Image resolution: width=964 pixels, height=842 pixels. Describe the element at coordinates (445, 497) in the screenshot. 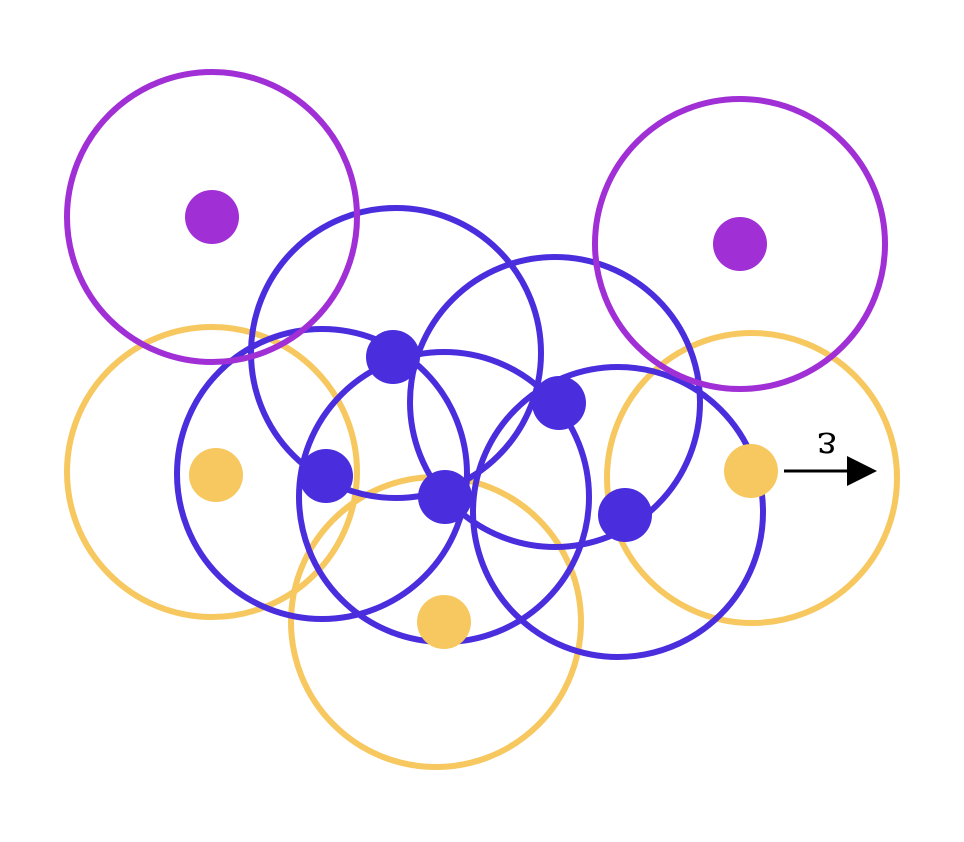

I see `core-point-center` at that location.